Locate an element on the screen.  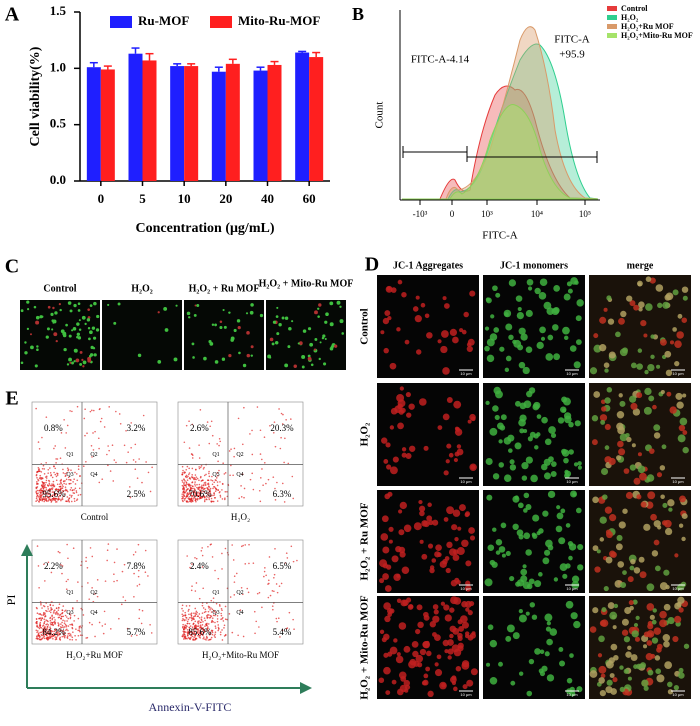
x-tick-label: 20 is located at coordinates (225, 198).